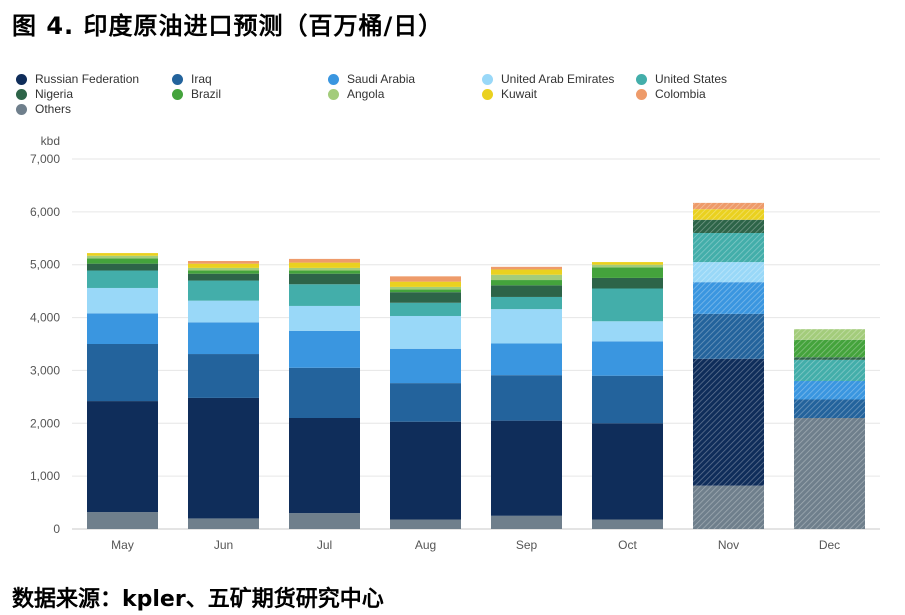 This screenshot has width=905, height=615. I want to click on bar-segment-saudi-arabia-jun, so click(223, 338).